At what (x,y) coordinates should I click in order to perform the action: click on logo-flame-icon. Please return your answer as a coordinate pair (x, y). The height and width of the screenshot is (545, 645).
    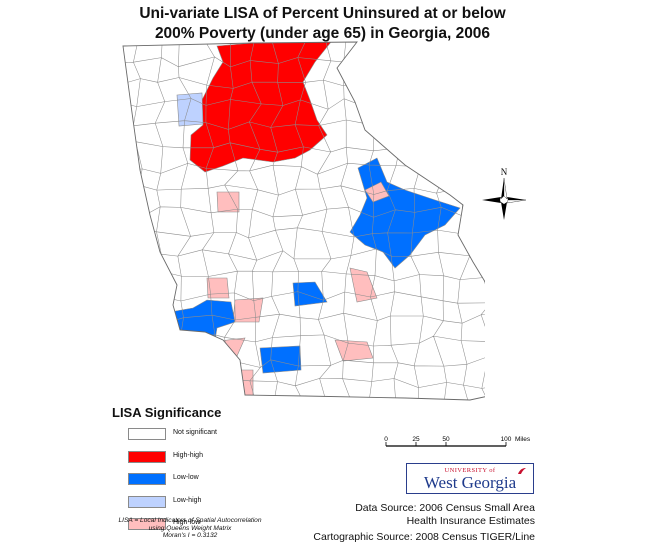
    Looking at the image, I should click on (522, 471).